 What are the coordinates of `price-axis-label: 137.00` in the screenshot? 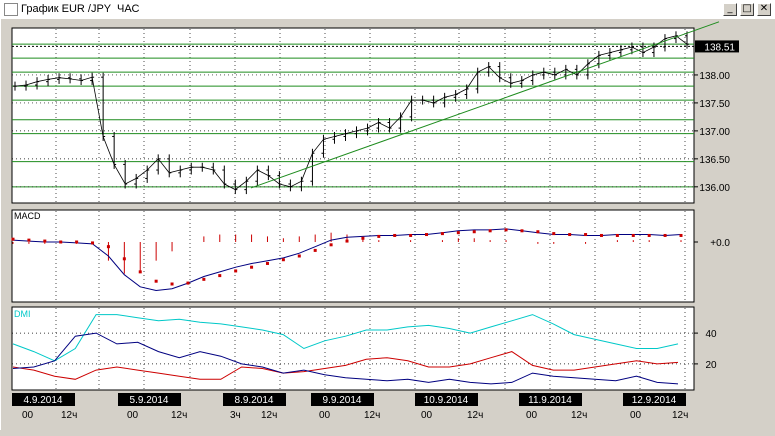 It's located at (714, 132).